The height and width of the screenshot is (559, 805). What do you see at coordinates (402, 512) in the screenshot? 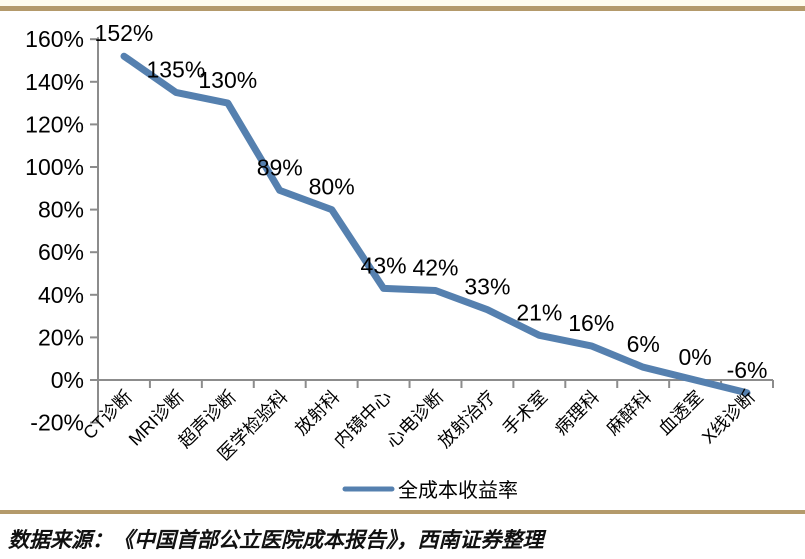
I see `gold-divider-bottom` at bounding box center [402, 512].